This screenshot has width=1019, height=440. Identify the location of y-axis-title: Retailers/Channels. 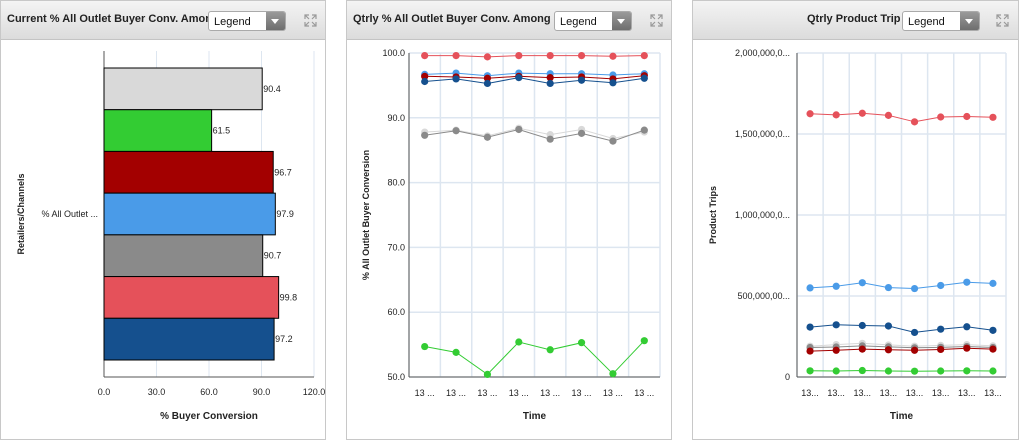
(21, 213).